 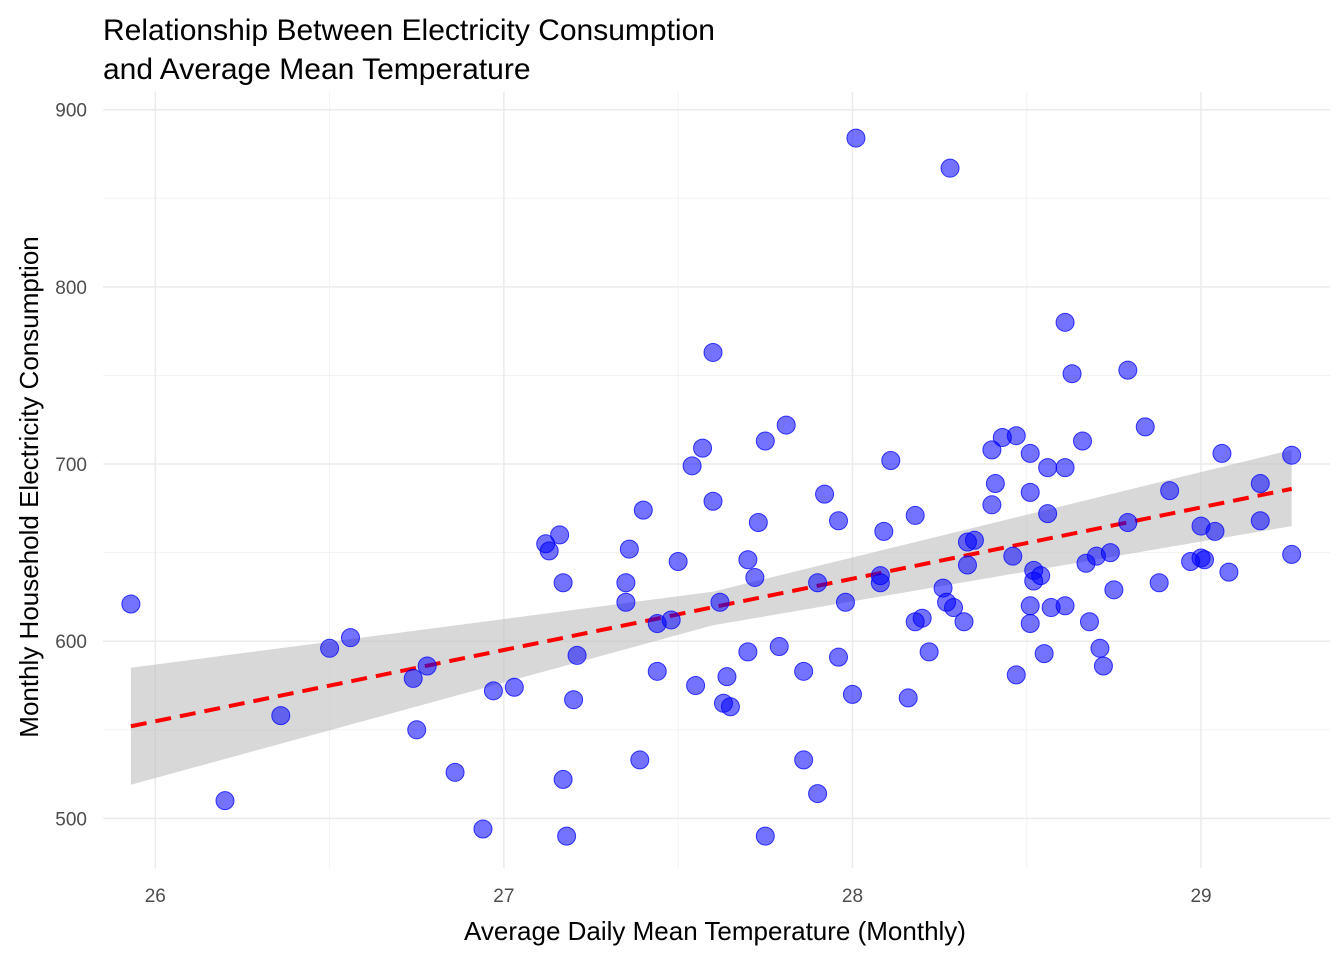 What do you see at coordinates (71, 111) in the screenshot?
I see `y-tick-label: 900` at bounding box center [71, 111].